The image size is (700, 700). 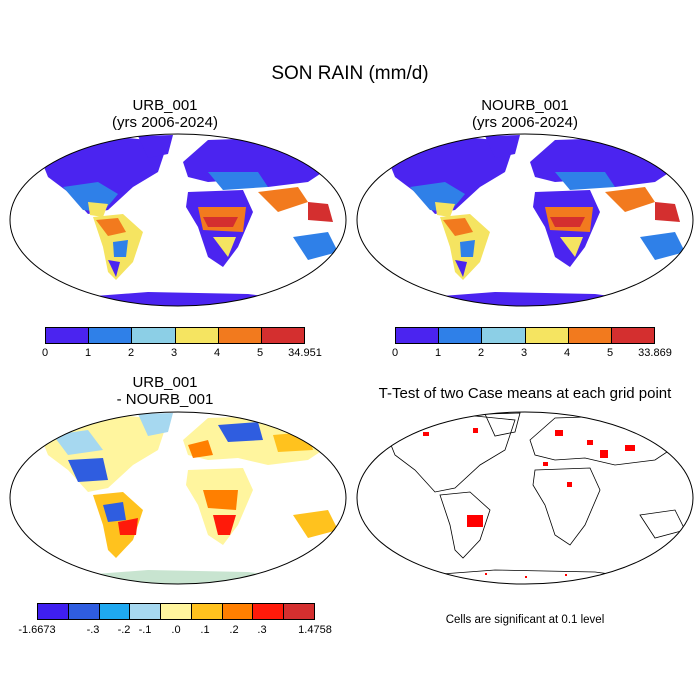 I want to click on colorbar-diff-tick: -.1, so click(x=145, y=630).